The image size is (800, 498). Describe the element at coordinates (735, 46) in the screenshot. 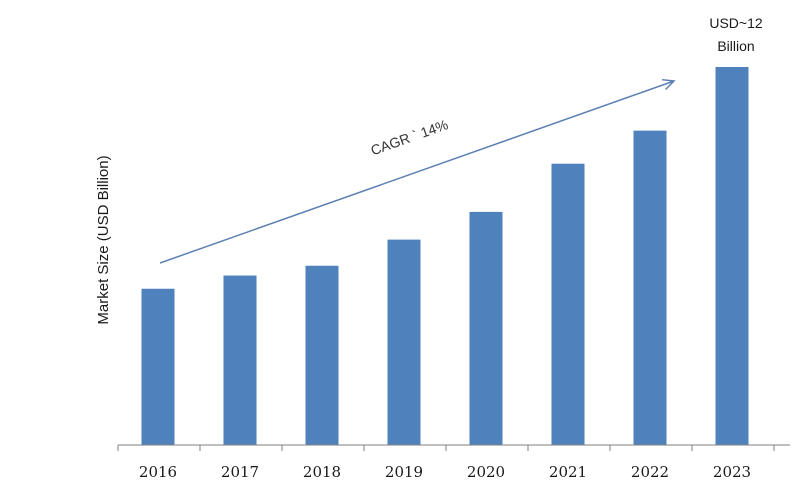

I see `last-bar-annotation-line2: Billion` at that location.